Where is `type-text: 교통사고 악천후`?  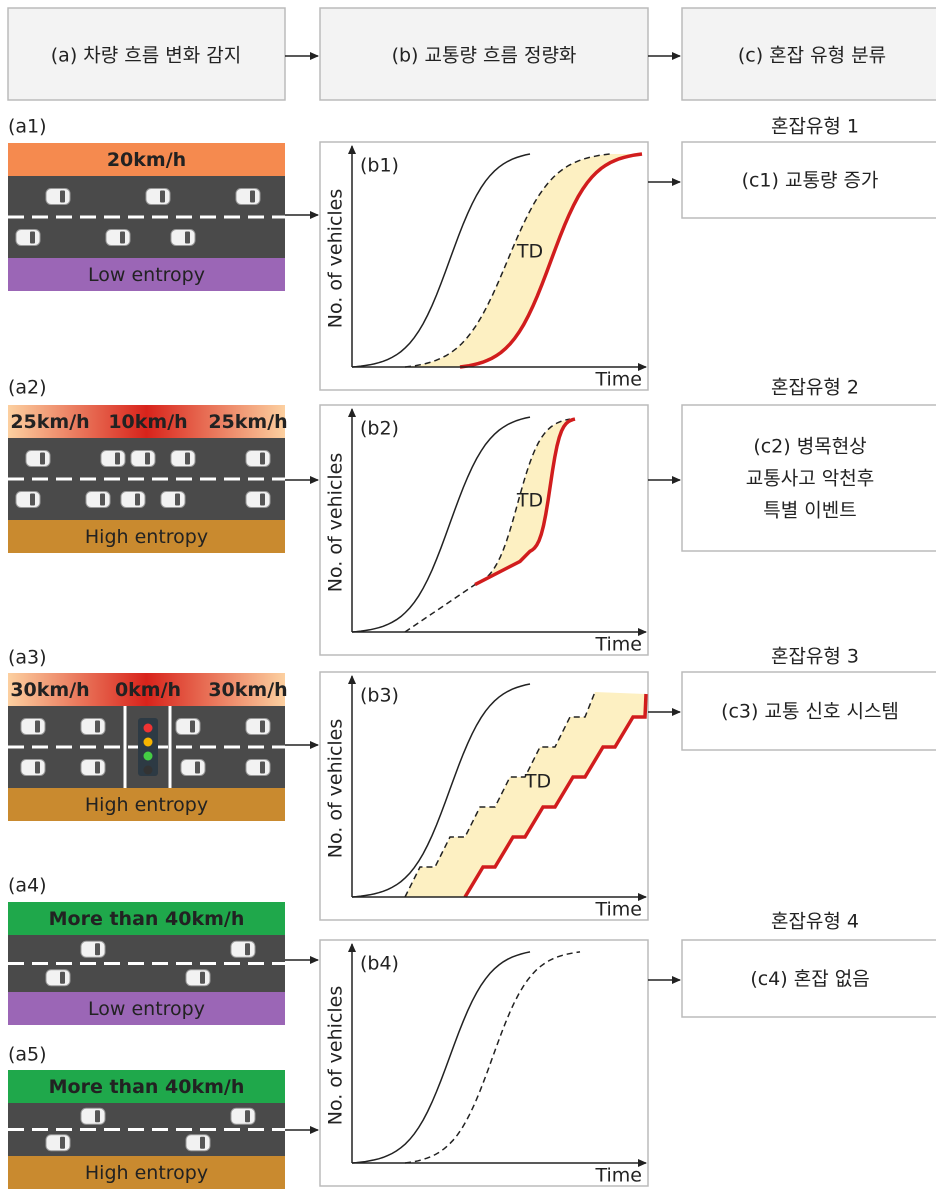 type-text: 교통사고 악천후 is located at coordinates (810, 479).